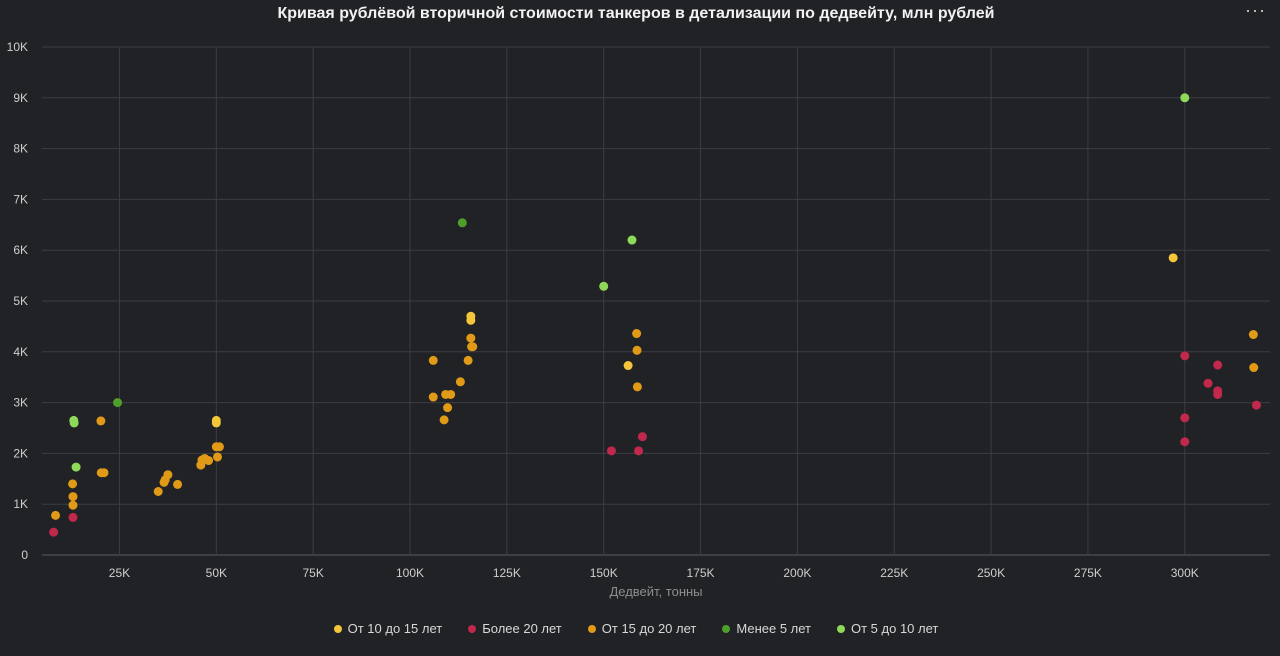 This screenshot has width=1280, height=656. I want to click on legend-item: Более 20 лет, so click(515, 628).